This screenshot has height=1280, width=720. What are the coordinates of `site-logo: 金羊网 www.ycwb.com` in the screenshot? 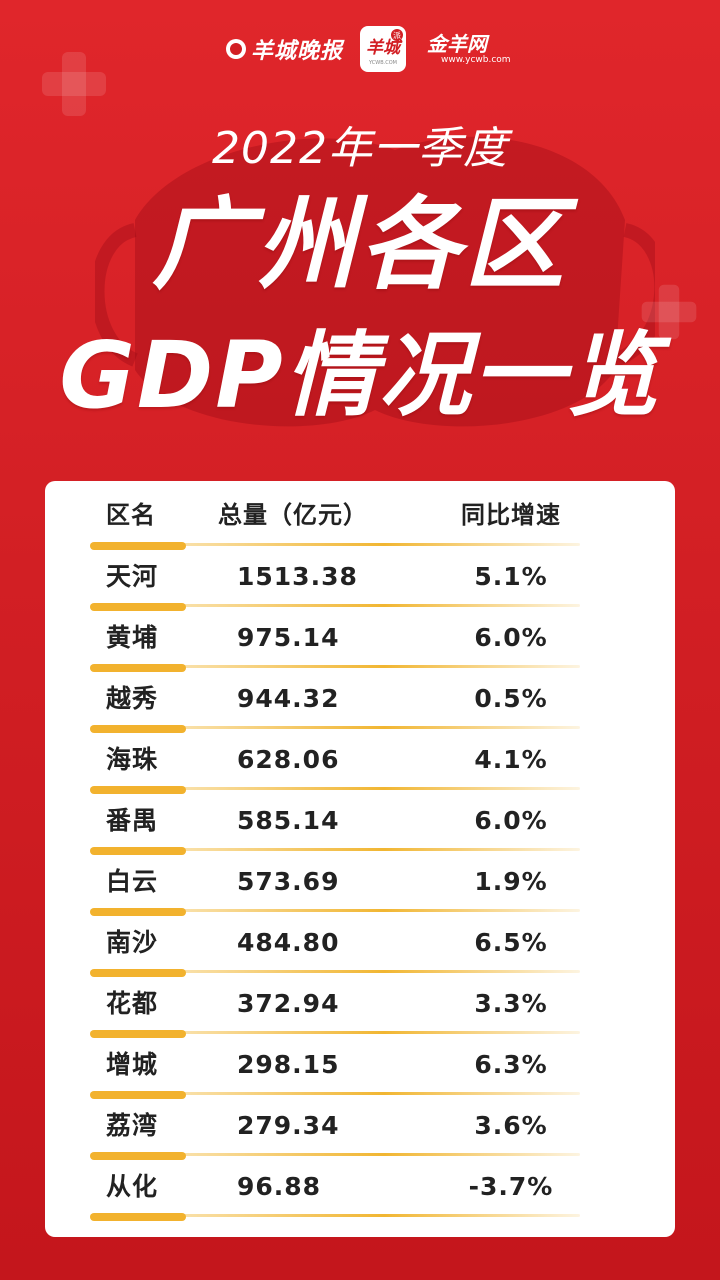 It's located at (469, 49).